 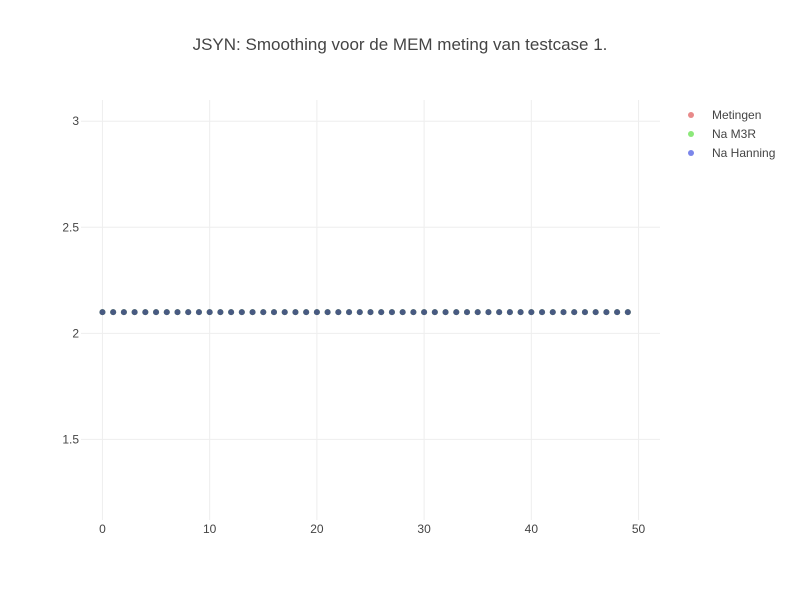 I want to click on legend-label: Na M3R, so click(x=734, y=134).